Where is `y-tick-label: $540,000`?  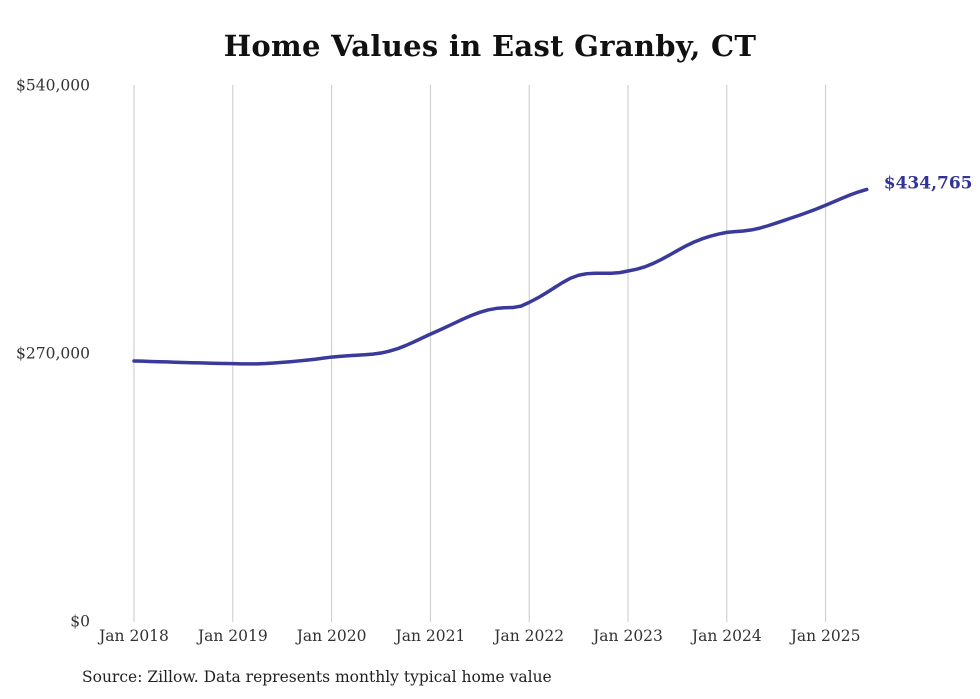
y-tick-label: $540,000 is located at coordinates (53, 86).